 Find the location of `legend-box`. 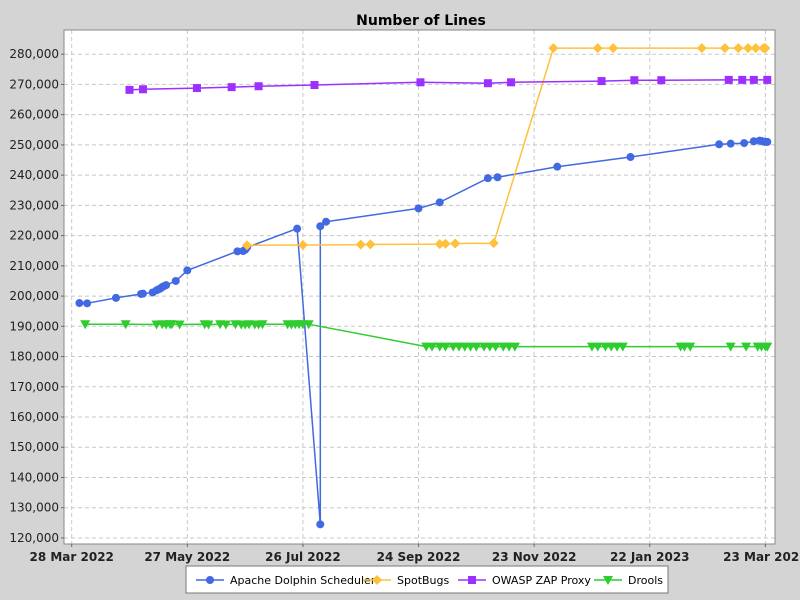

legend-box is located at coordinates (427, 579).